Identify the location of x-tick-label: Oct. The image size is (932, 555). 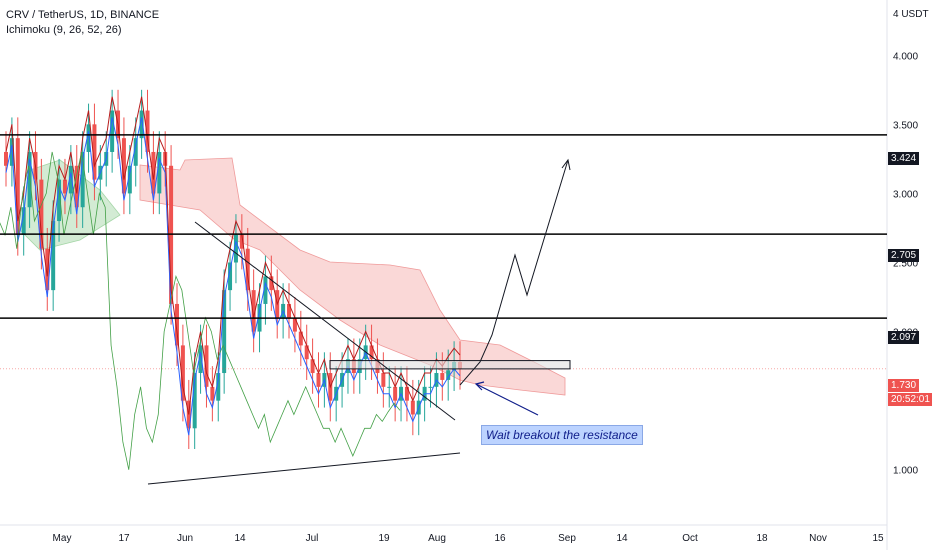
(690, 538).